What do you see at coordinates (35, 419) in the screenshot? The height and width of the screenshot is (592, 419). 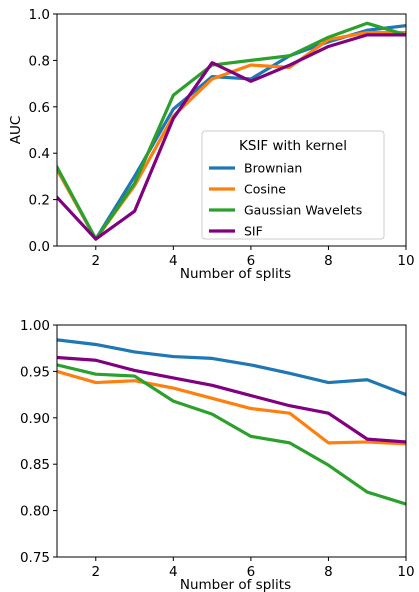 I see `y-tick-label: 0.90` at bounding box center [35, 419].